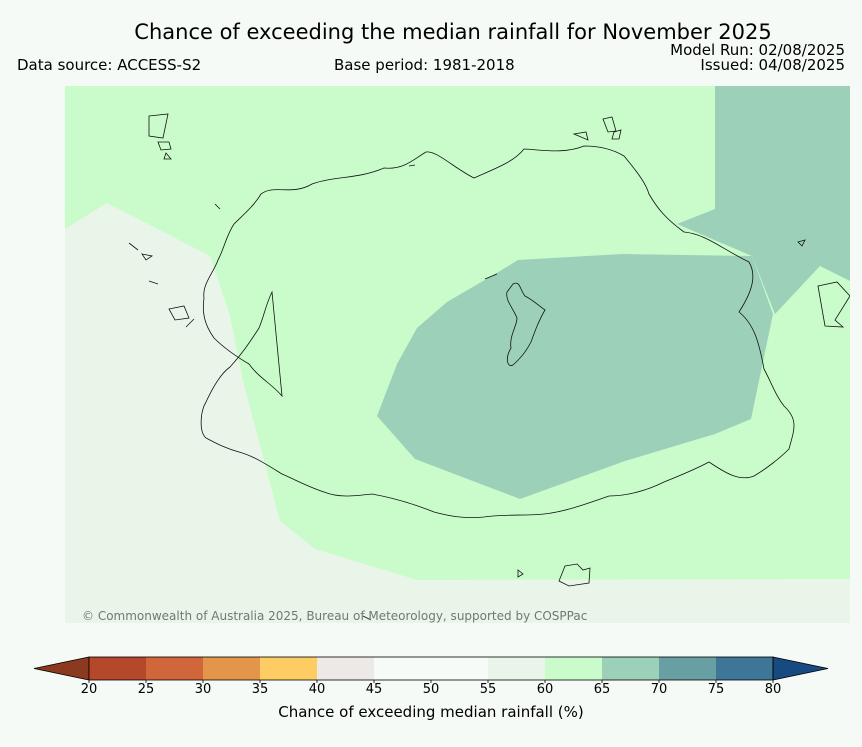 The height and width of the screenshot is (747, 862). What do you see at coordinates (89, 689) in the screenshot?
I see `colorbar-tick-label: 20` at bounding box center [89, 689].